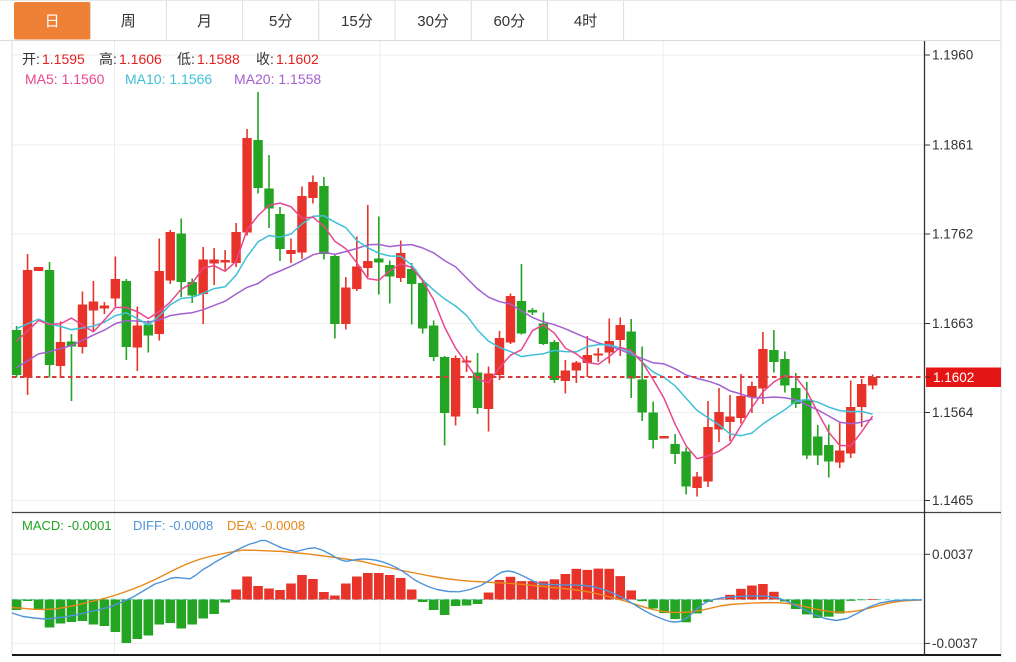  Describe the element at coordinates (218, 59) in the screenshot. I see `svg-text: 1.1588` at that location.